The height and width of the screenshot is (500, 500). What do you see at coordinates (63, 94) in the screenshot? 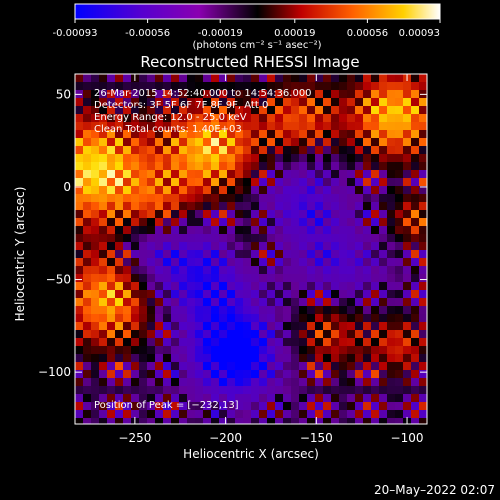
I see `y-tick-label: 50` at bounding box center [63, 94].